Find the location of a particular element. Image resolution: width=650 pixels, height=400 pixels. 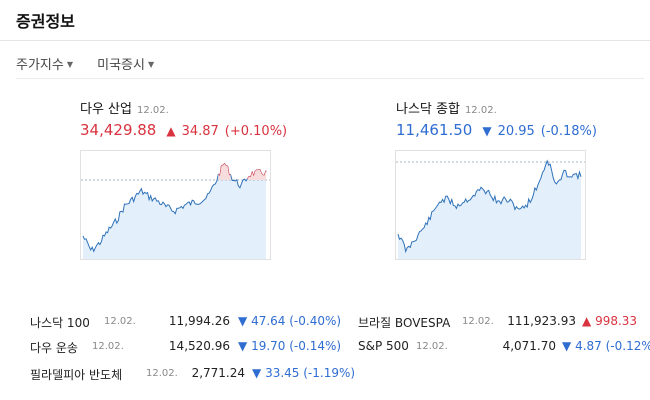

card-value: 34,429.88 is located at coordinates (118, 130).